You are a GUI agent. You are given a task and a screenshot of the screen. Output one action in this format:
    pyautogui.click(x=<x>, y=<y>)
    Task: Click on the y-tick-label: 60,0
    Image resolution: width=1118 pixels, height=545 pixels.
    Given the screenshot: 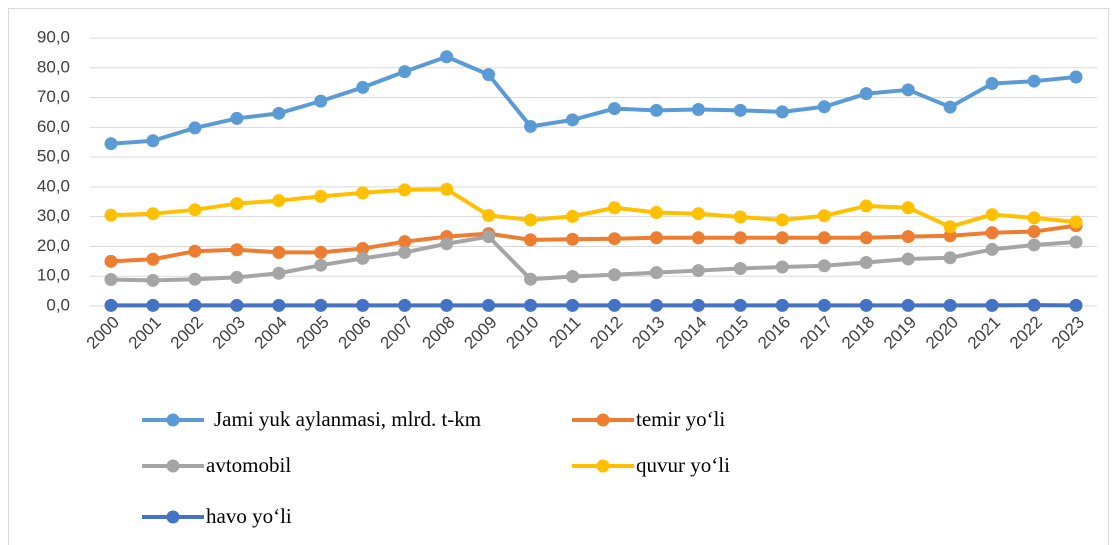 What is the action you would take?
    pyautogui.click(x=53, y=126)
    